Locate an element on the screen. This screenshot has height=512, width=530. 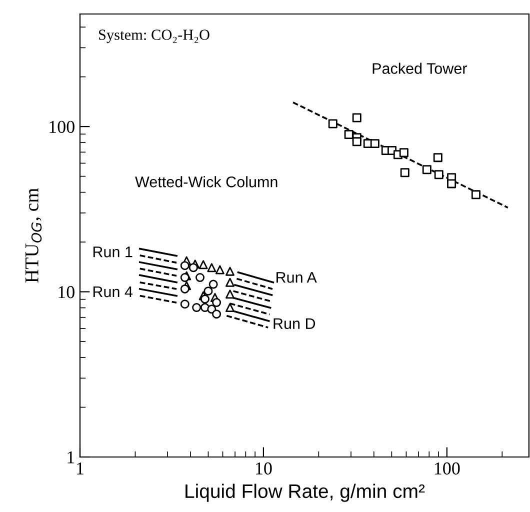
annotation: Run A is located at coordinates (296, 277).